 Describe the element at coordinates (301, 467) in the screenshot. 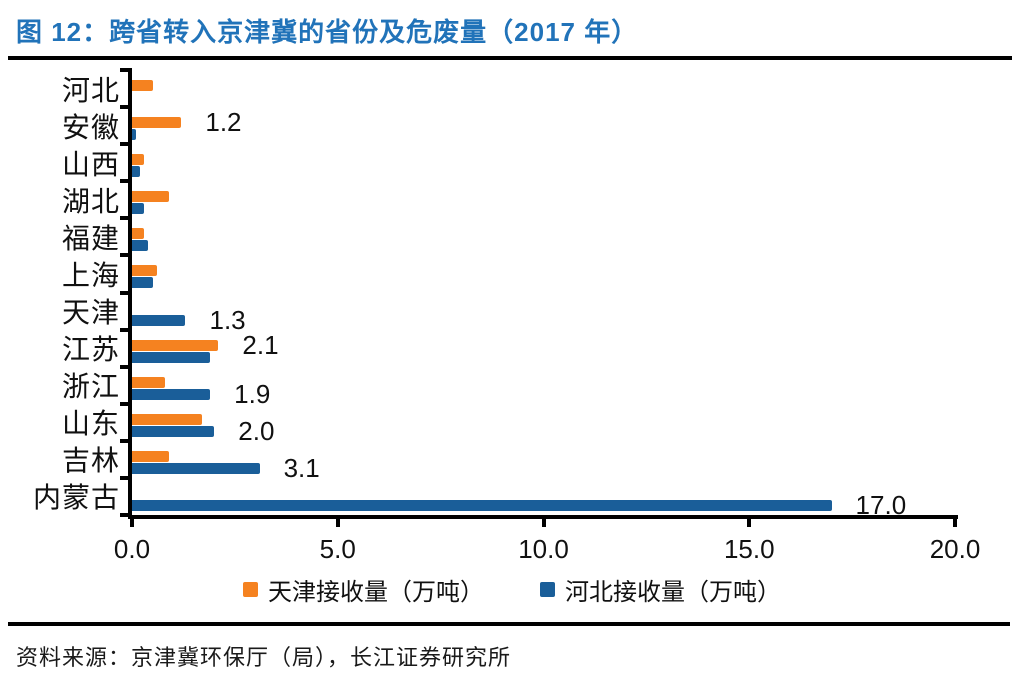

I see `data-label: 3.1` at that location.